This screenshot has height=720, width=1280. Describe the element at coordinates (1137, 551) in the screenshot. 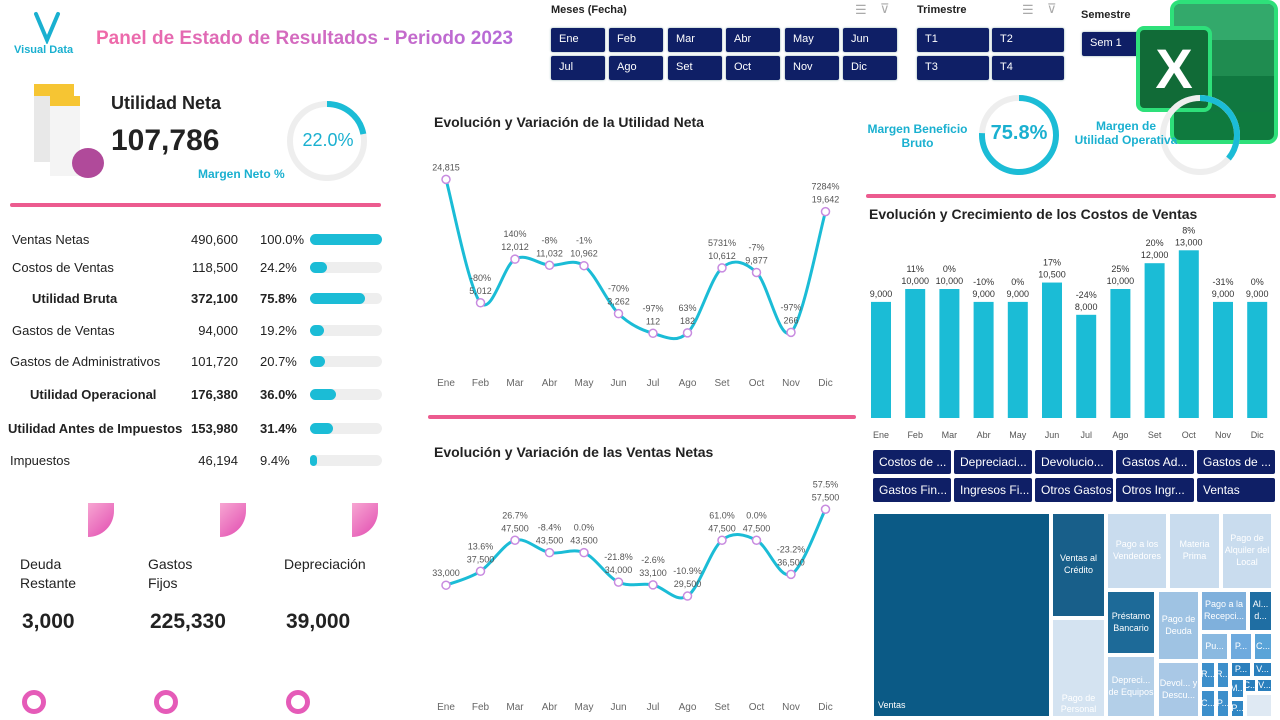

I see `treemap-tile: Pago a los Vendedores` at that location.